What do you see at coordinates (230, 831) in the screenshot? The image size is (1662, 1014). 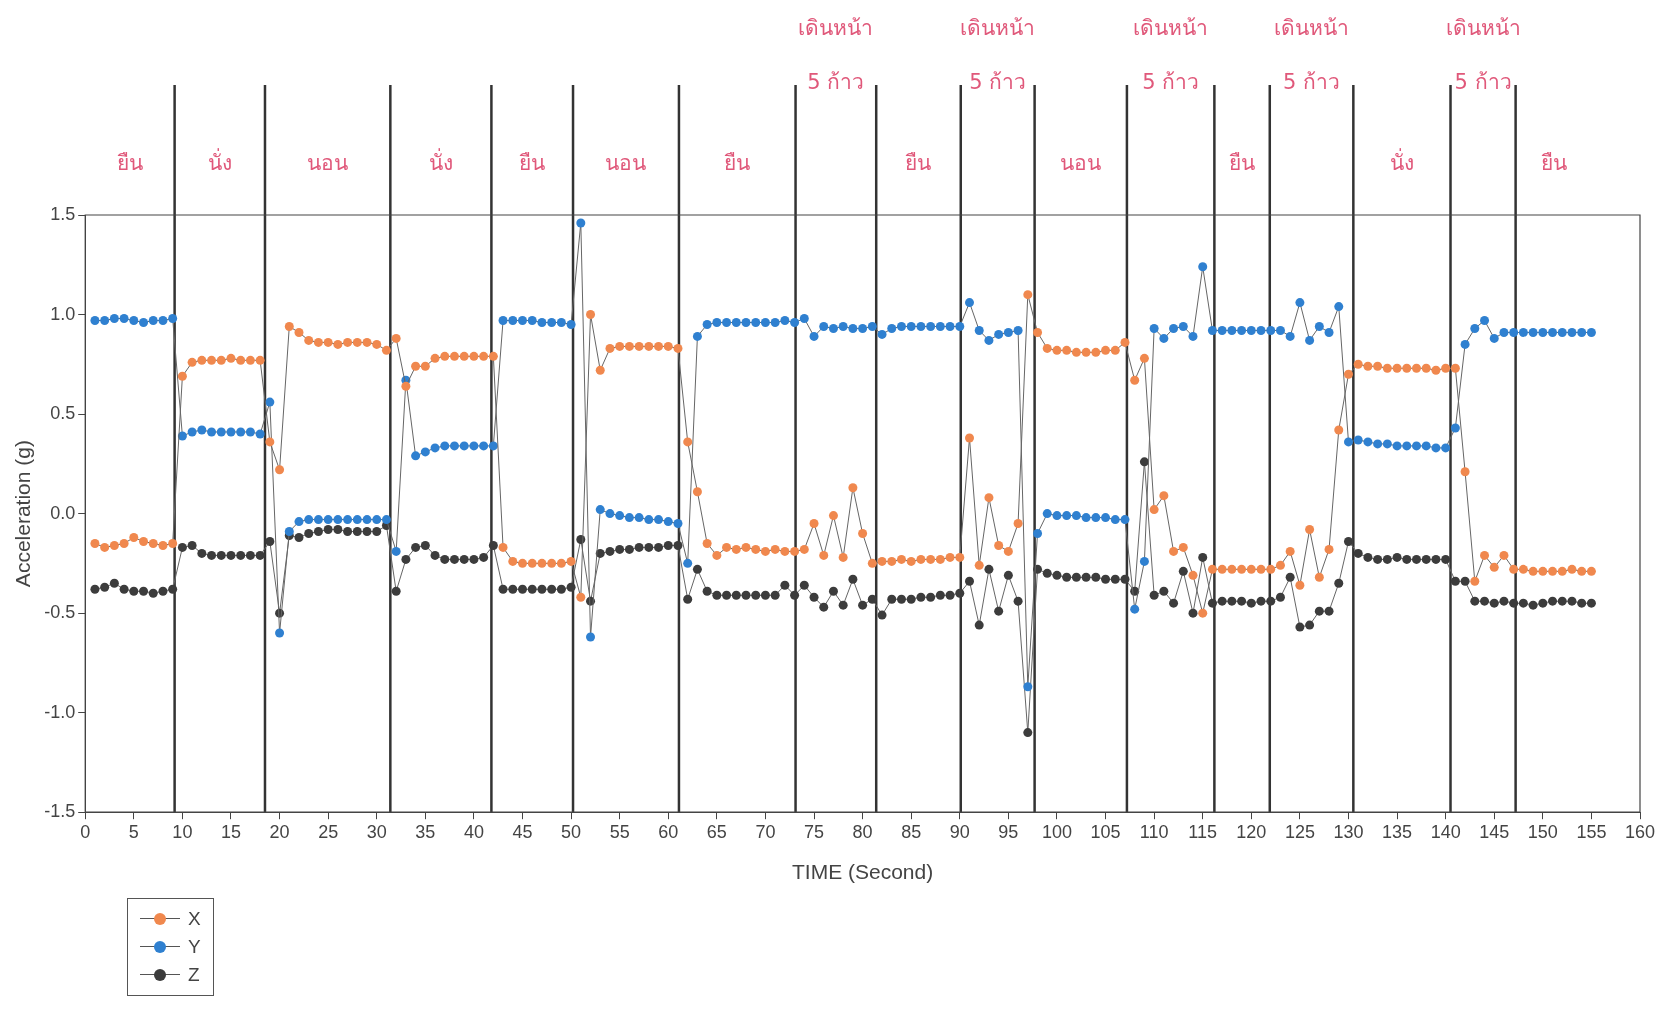 I see `x-tick-label: 15` at bounding box center [230, 831].